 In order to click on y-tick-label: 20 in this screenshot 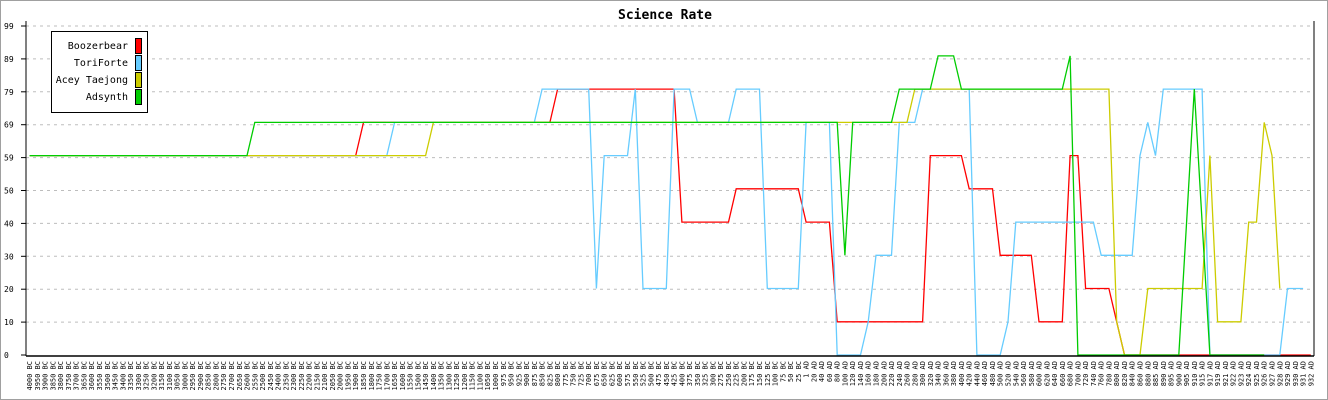, I will do `click(9, 289)`.